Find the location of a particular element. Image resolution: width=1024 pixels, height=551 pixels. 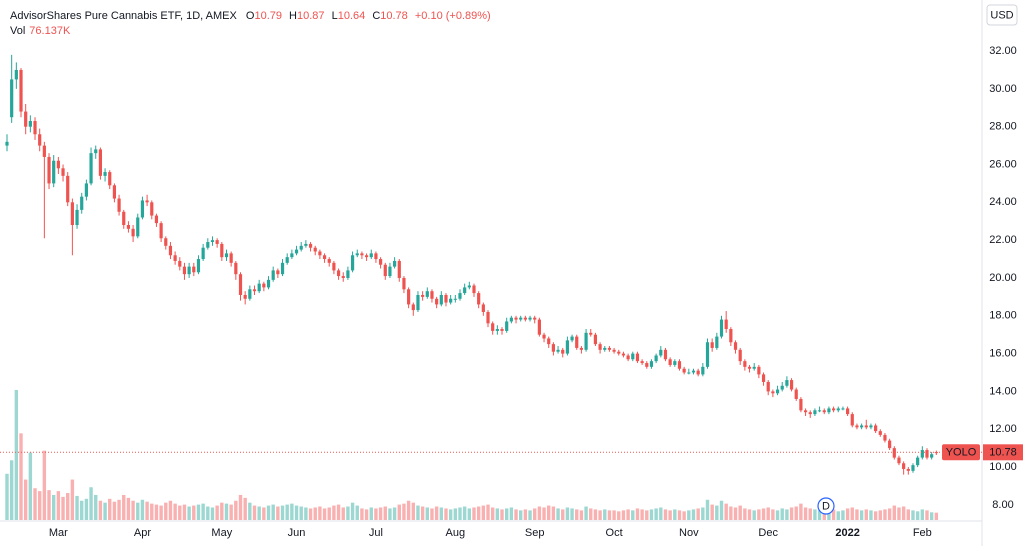

low-value: 10.64 is located at coordinates (352, 16).